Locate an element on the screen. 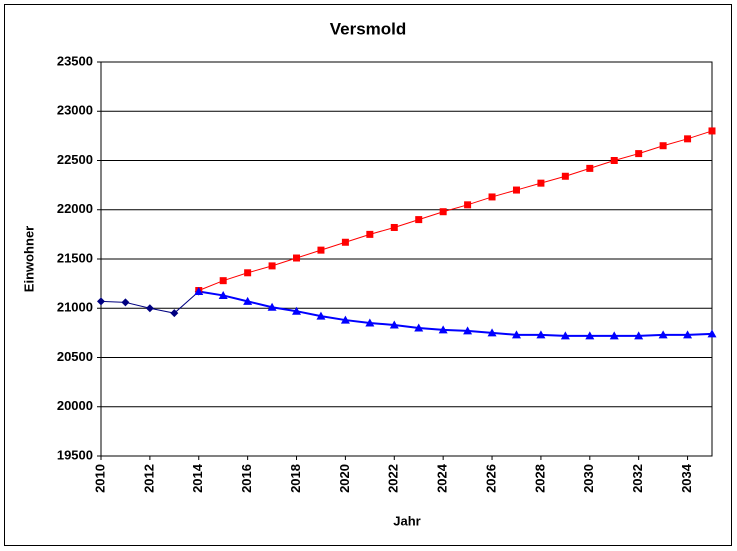 The width and height of the screenshot is (737, 551). x-axis-title: Jahr is located at coordinates (406, 520).